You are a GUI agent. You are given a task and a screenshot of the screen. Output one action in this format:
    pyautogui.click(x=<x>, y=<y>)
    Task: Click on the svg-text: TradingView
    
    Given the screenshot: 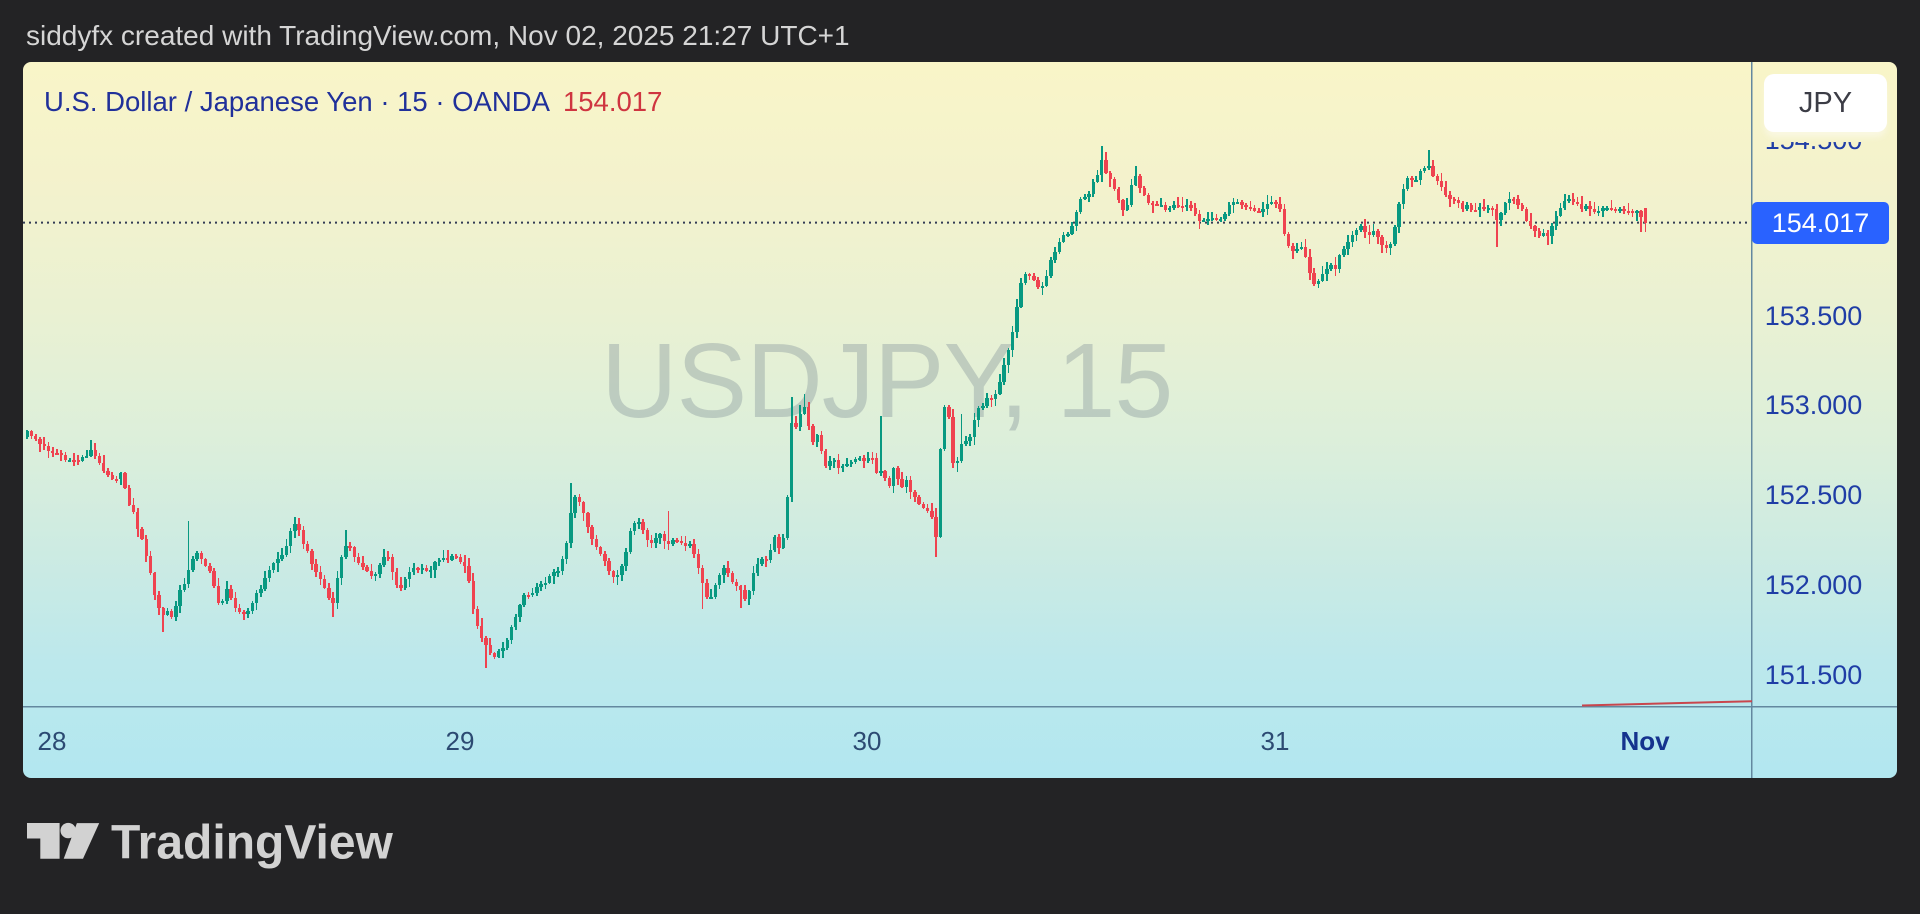 What is the action you would take?
    pyautogui.click(x=252, y=843)
    